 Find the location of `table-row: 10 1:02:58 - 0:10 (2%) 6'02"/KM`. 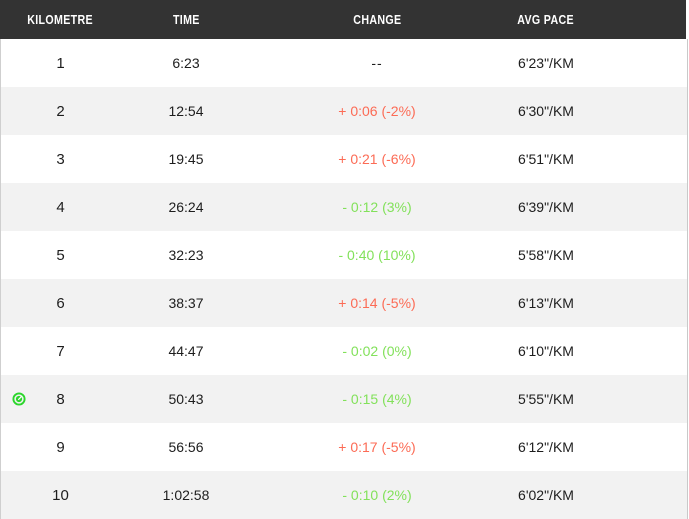

table-row: 10 1:02:58 - 0:10 (2%) 6'02"/KM is located at coordinates (344, 495).